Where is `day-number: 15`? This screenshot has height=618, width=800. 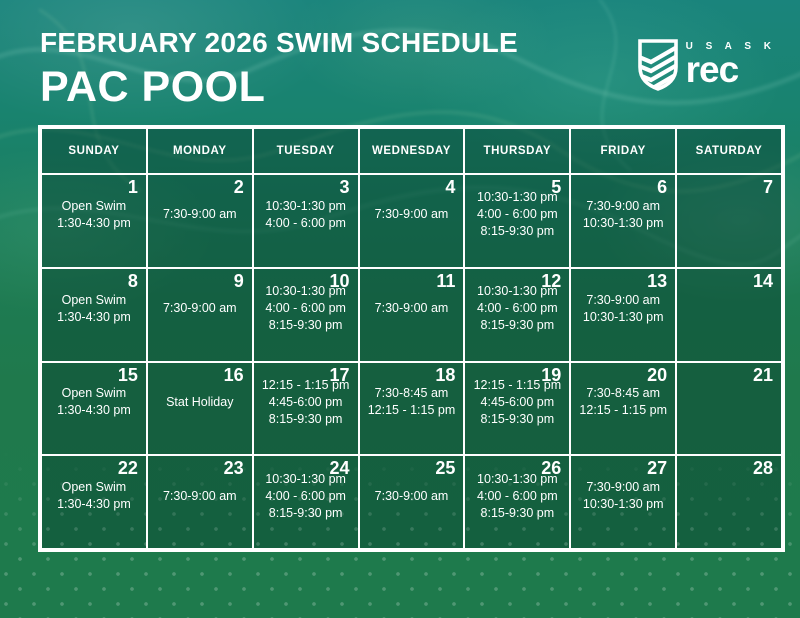
day-number: 15 is located at coordinates (127, 374).